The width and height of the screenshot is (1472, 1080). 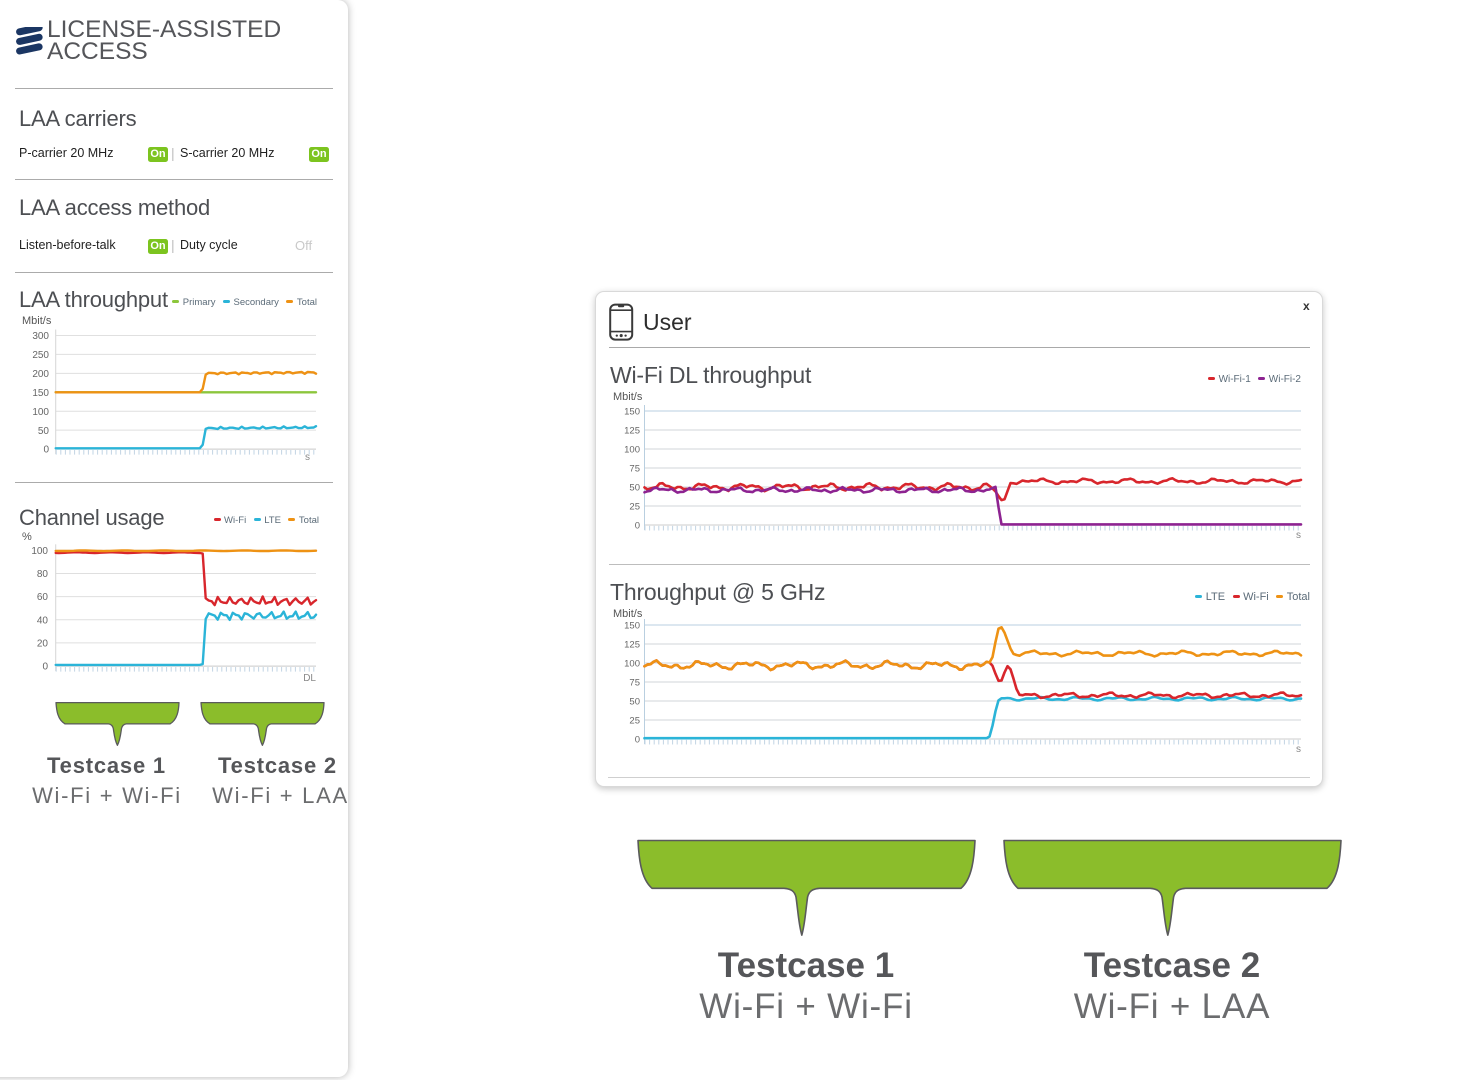 What do you see at coordinates (40, 374) in the screenshot?
I see `svg-text: 200` at bounding box center [40, 374].